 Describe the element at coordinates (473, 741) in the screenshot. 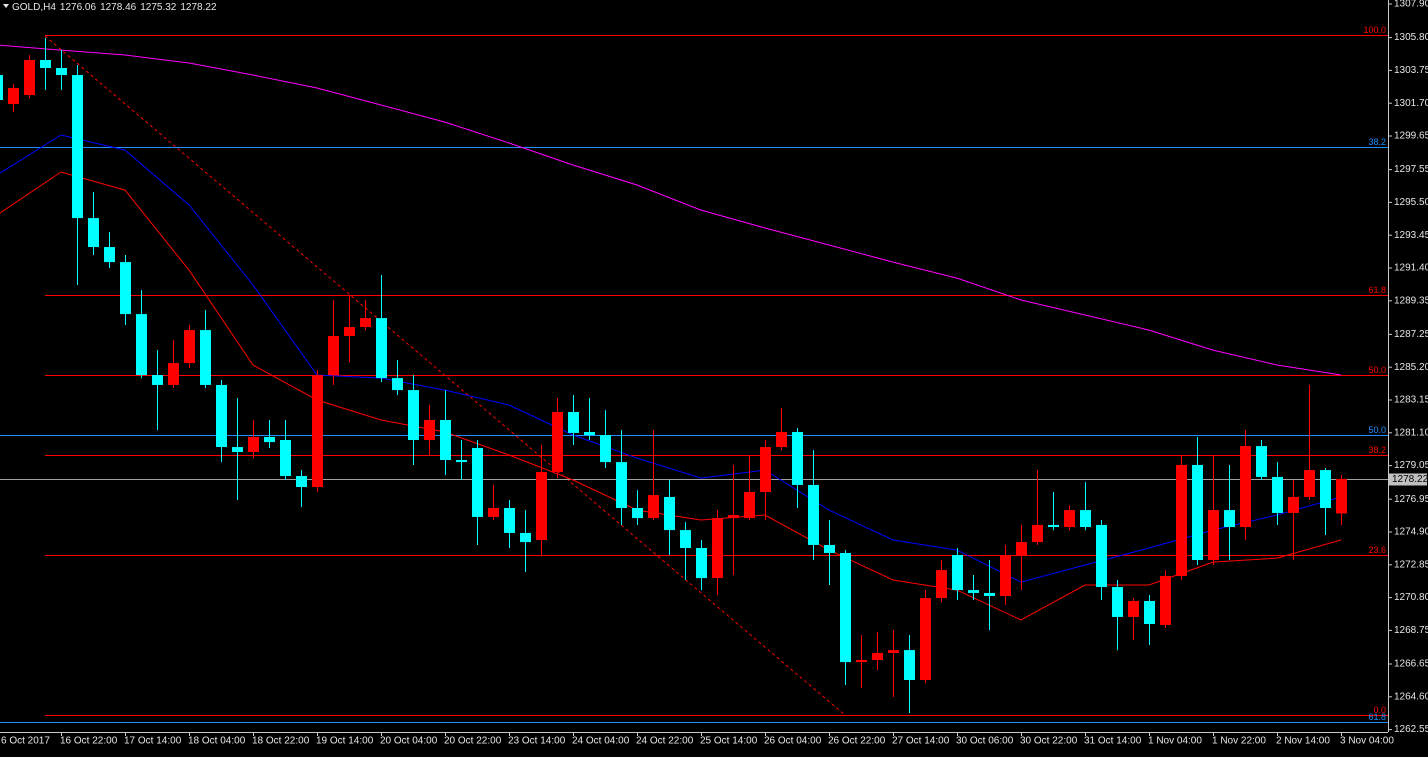

I see `x-tick-label: 20 Oct 22:00` at that location.